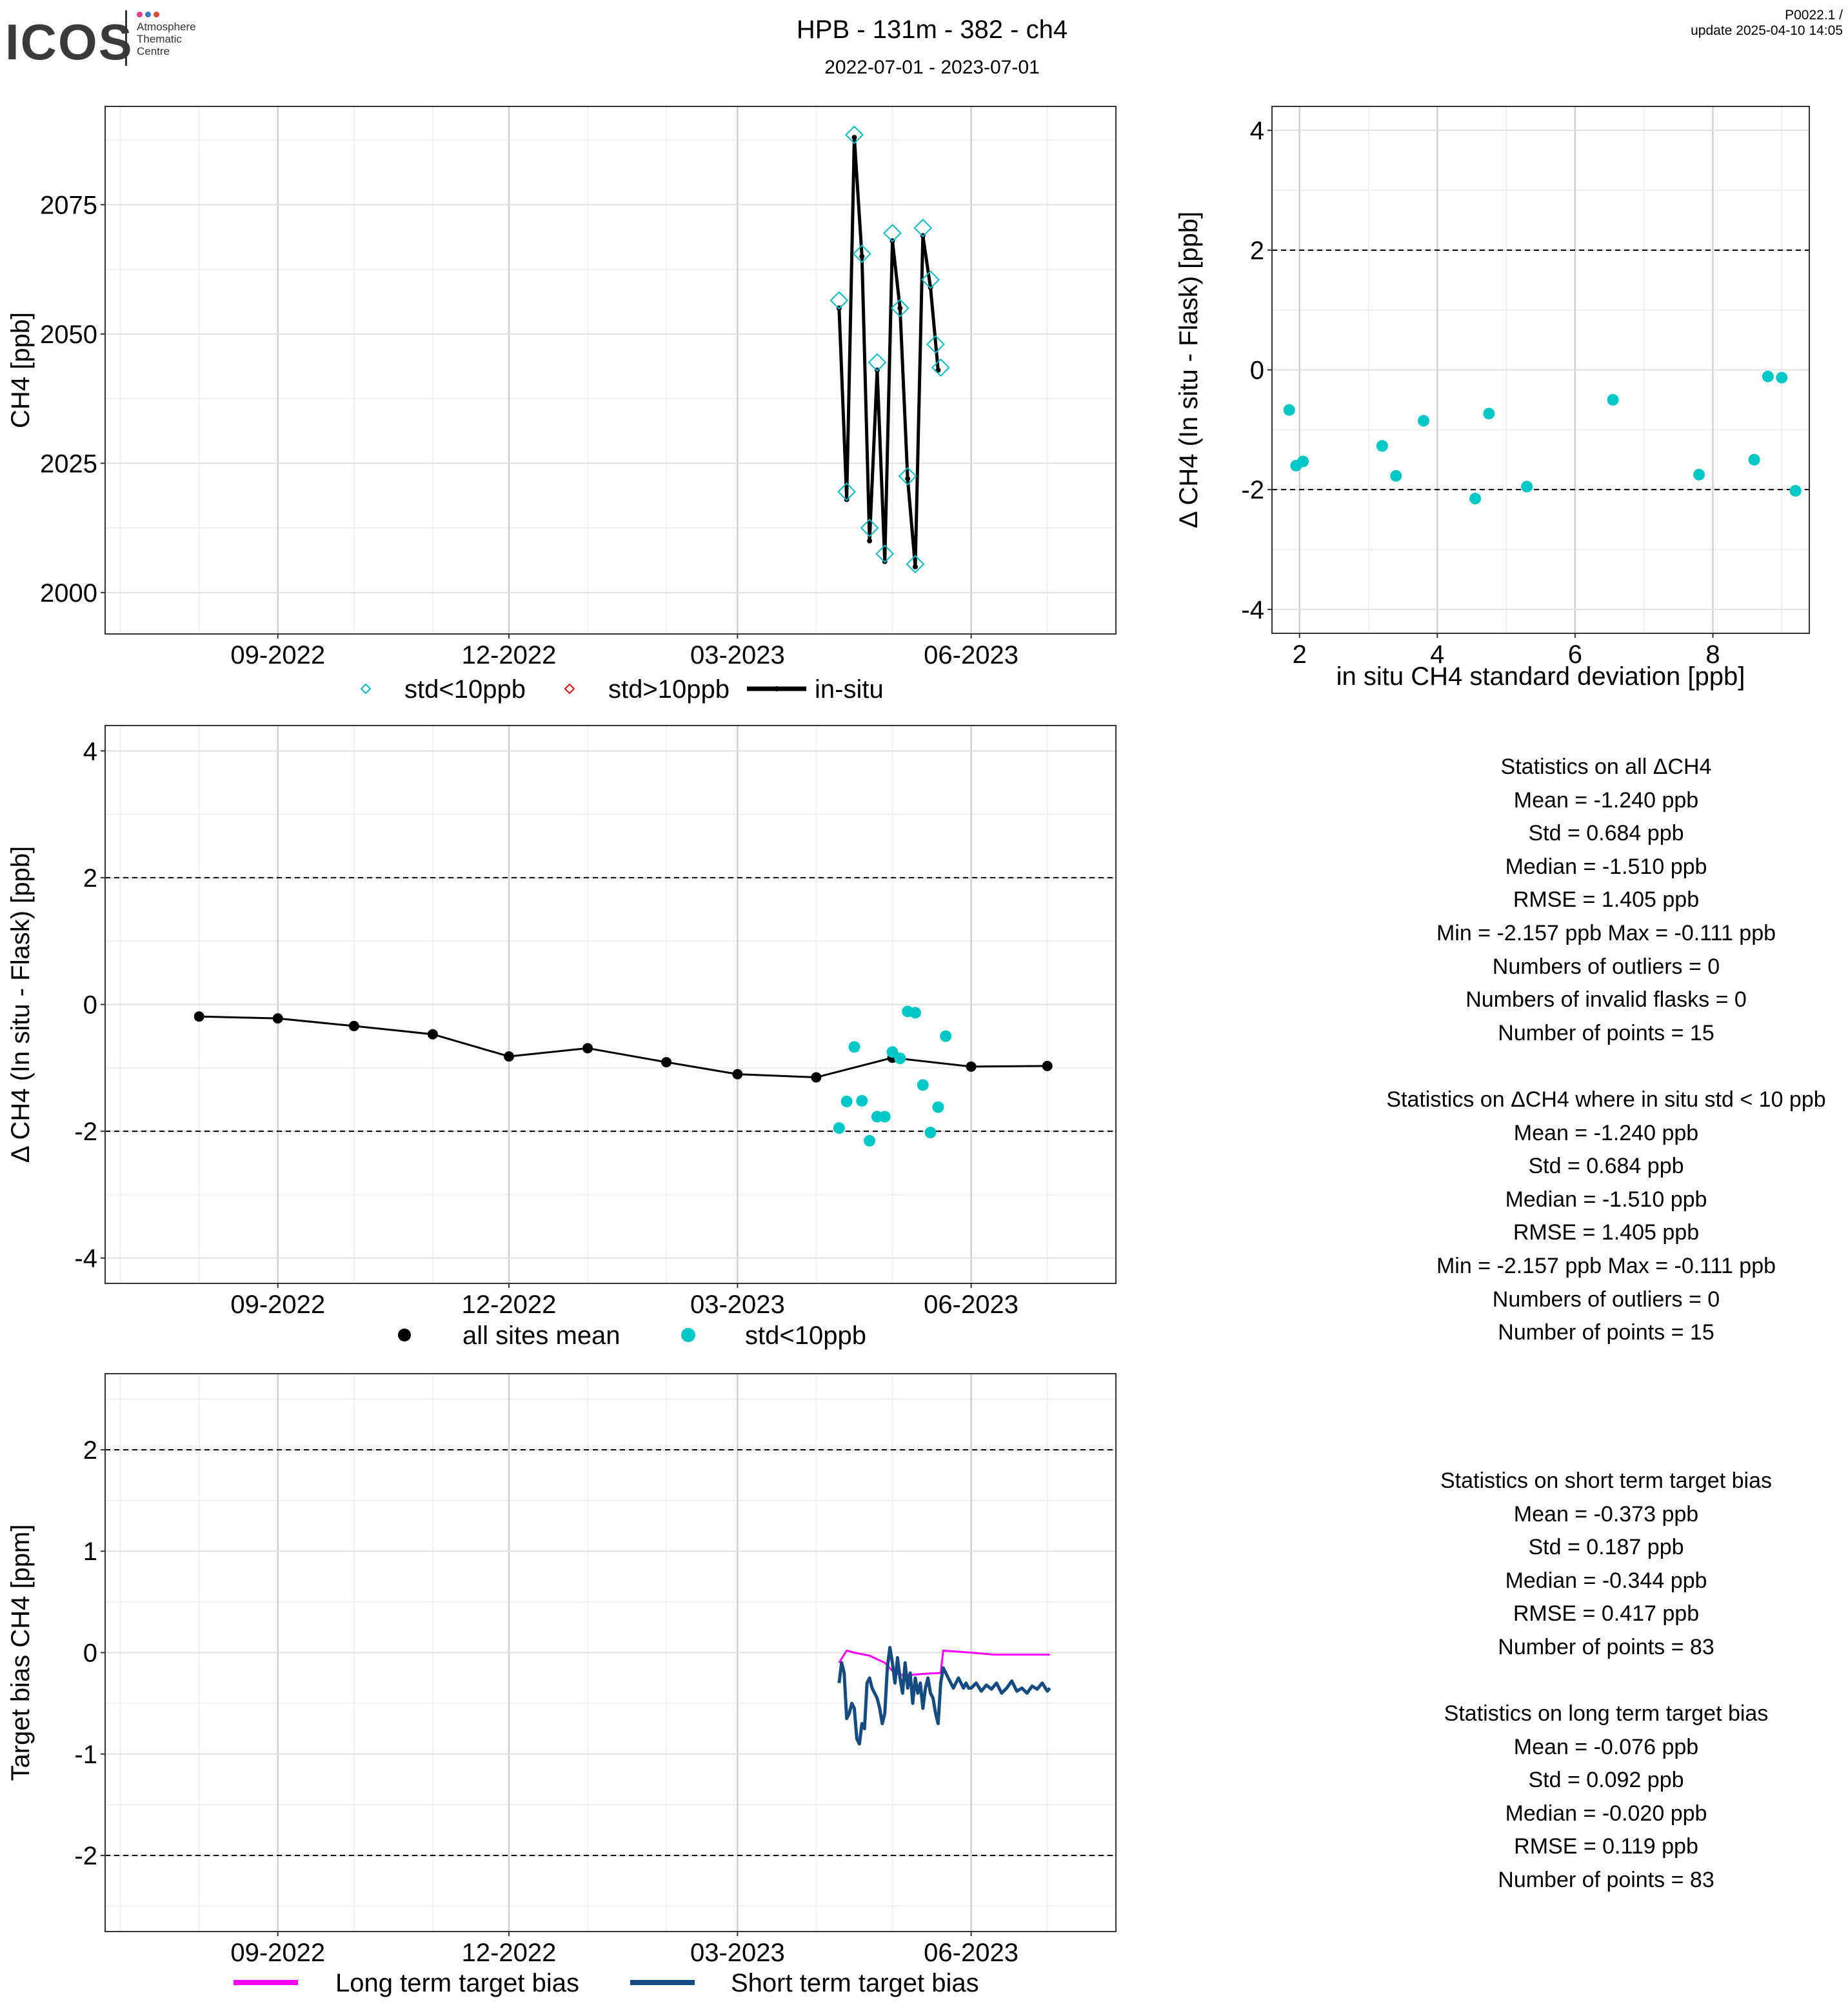 This screenshot has height=2007, width=1848. What do you see at coordinates (1767, 23) in the screenshot?
I see `version-info: P0022.1 / update 2025-04-10 14:05` at bounding box center [1767, 23].